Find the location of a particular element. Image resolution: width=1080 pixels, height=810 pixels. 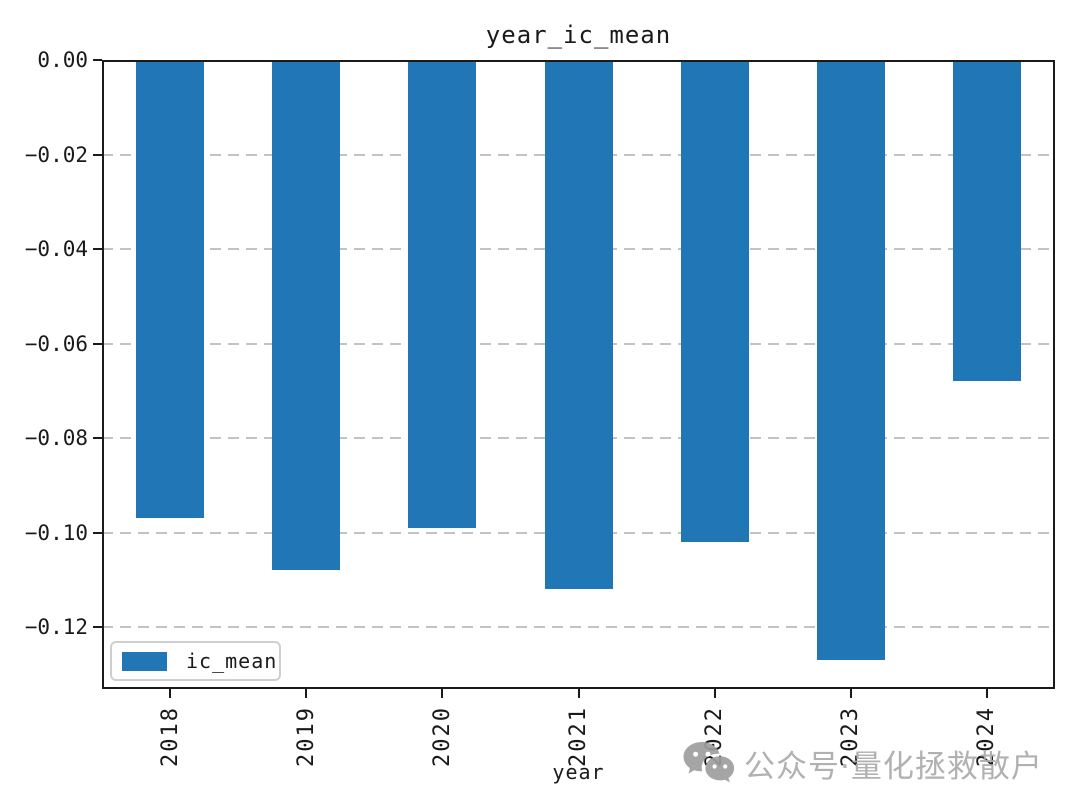

x-tick-label: 2021 is located at coordinates (578, 736).